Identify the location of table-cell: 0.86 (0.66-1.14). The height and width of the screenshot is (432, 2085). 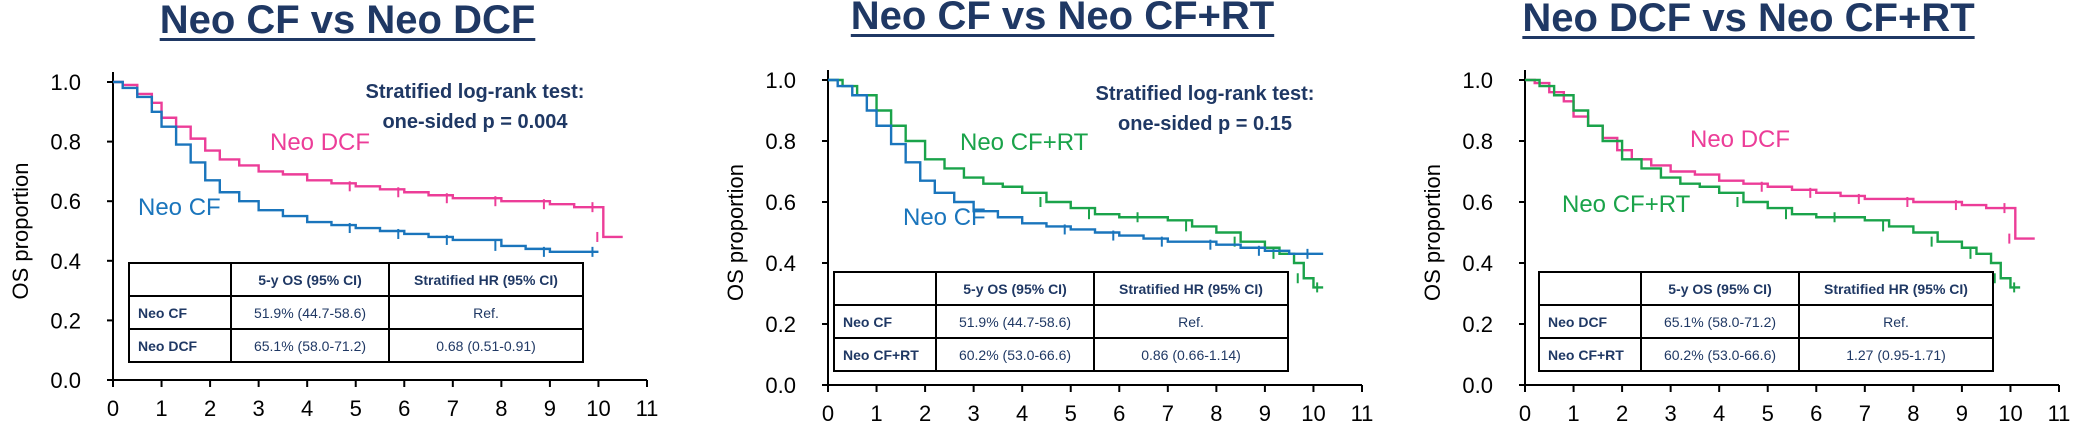
(1191, 354).